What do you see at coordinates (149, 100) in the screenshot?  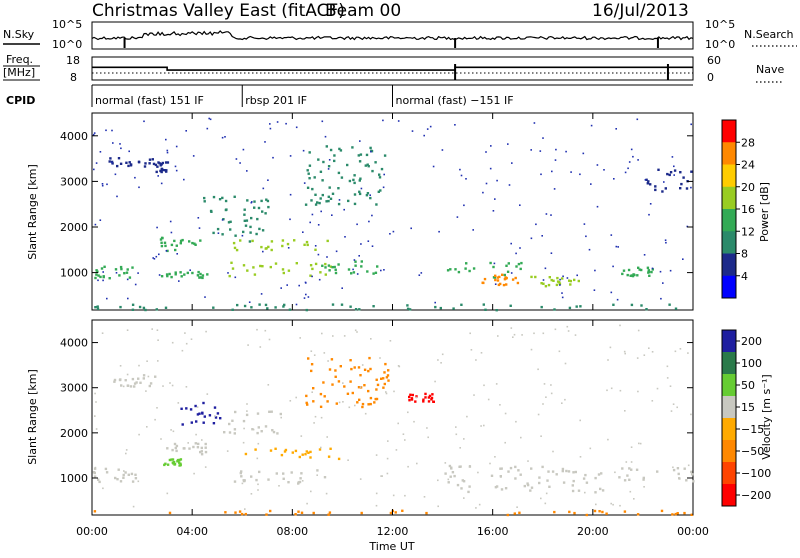 I see `cpid-segment-text: normal (fast) 151 IF` at bounding box center [149, 100].